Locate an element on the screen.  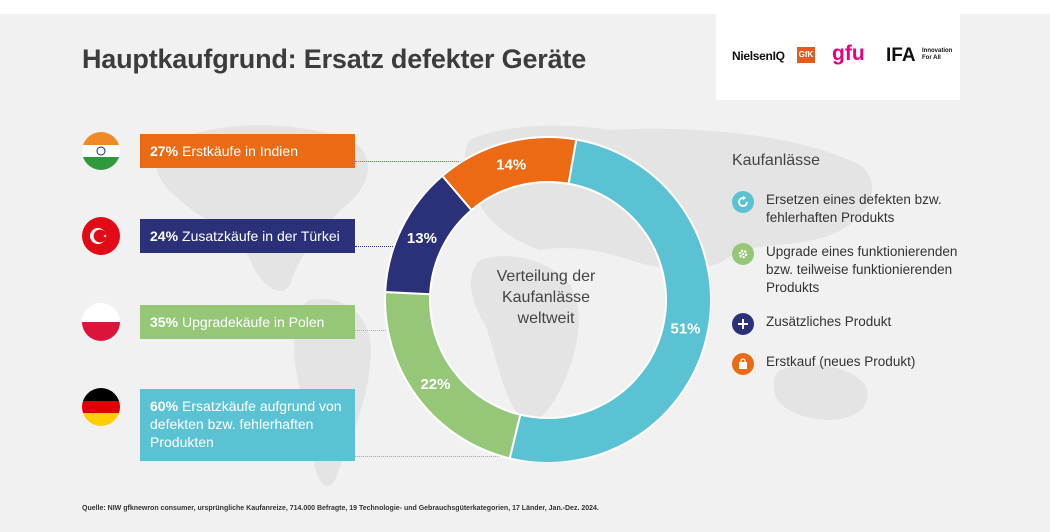
nielseniq-logo: NielsenIQ is located at coordinates (758, 56).